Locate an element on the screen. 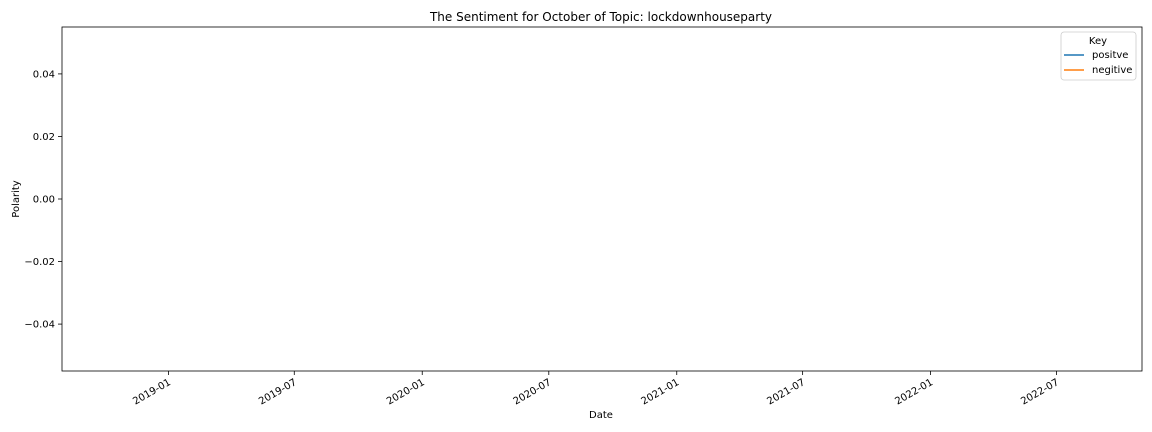  y-axis-ticks: 0.04 0.02 0.00 −0.02 −0.04 is located at coordinates (43, 200).